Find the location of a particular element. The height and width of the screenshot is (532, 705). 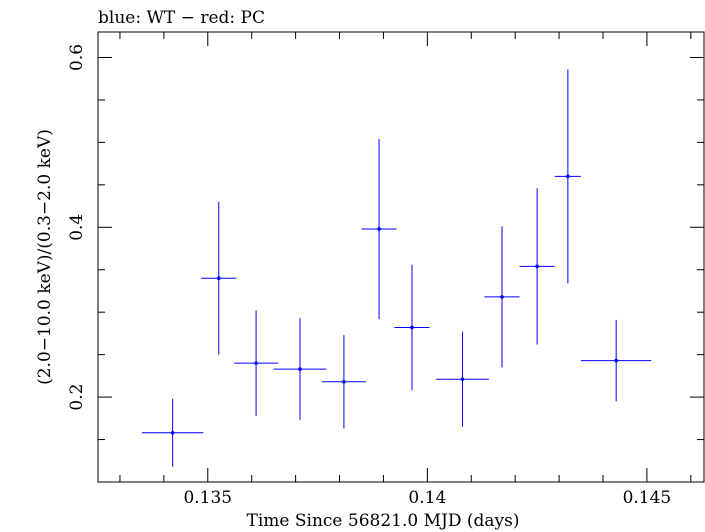

x-tick-label: 0.14 is located at coordinates (427, 498).